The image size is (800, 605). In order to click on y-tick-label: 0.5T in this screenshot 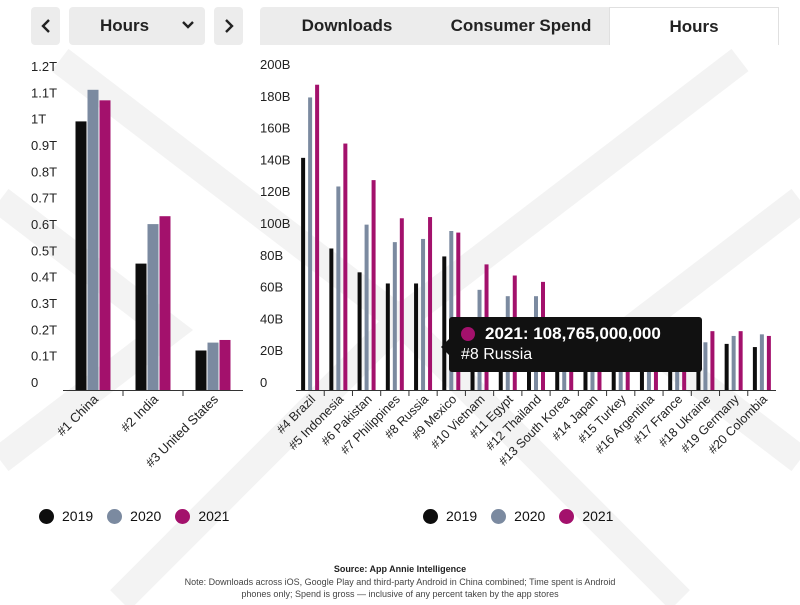, I will do `click(44, 250)`.